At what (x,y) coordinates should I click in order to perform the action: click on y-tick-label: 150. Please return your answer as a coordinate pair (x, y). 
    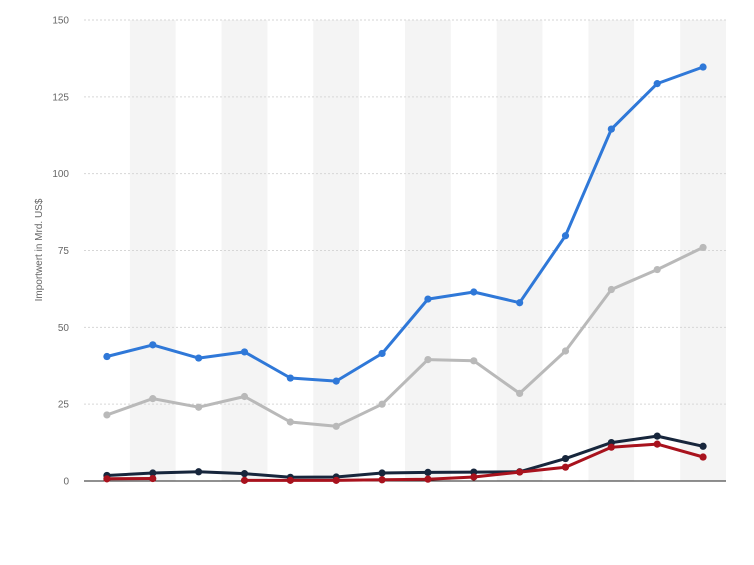
    Looking at the image, I should click on (60, 21).